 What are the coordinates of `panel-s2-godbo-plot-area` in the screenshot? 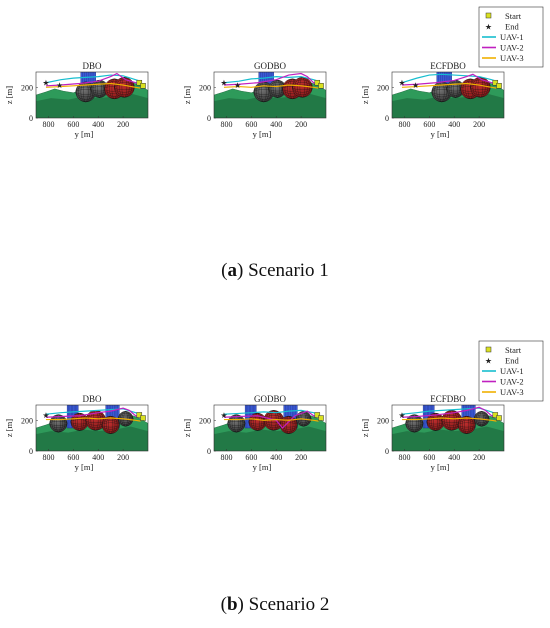 It's located at (270, 428).